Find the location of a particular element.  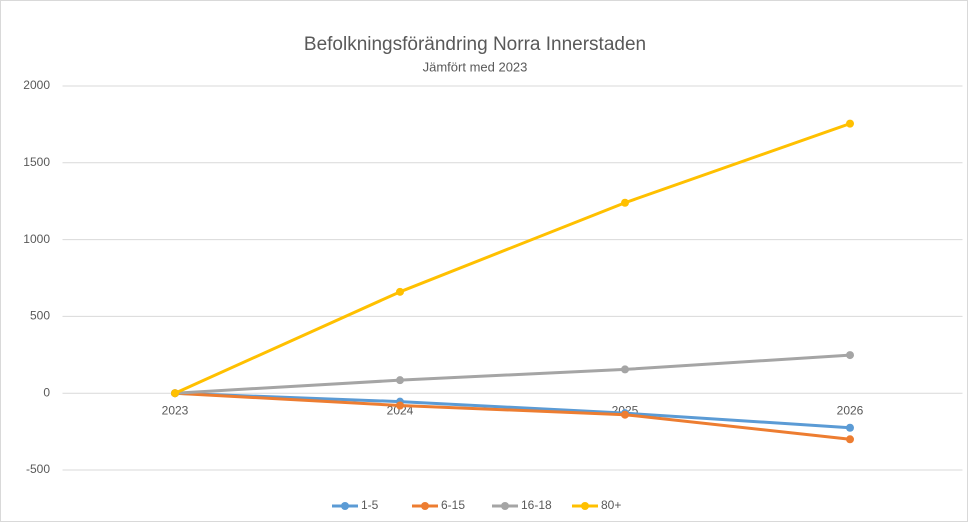

y-tick-label: 0 is located at coordinates (46, 392).